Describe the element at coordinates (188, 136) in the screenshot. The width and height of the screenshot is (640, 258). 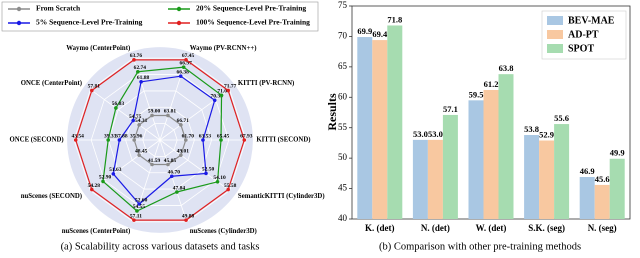
I see `value-label: 61.70` at that location.